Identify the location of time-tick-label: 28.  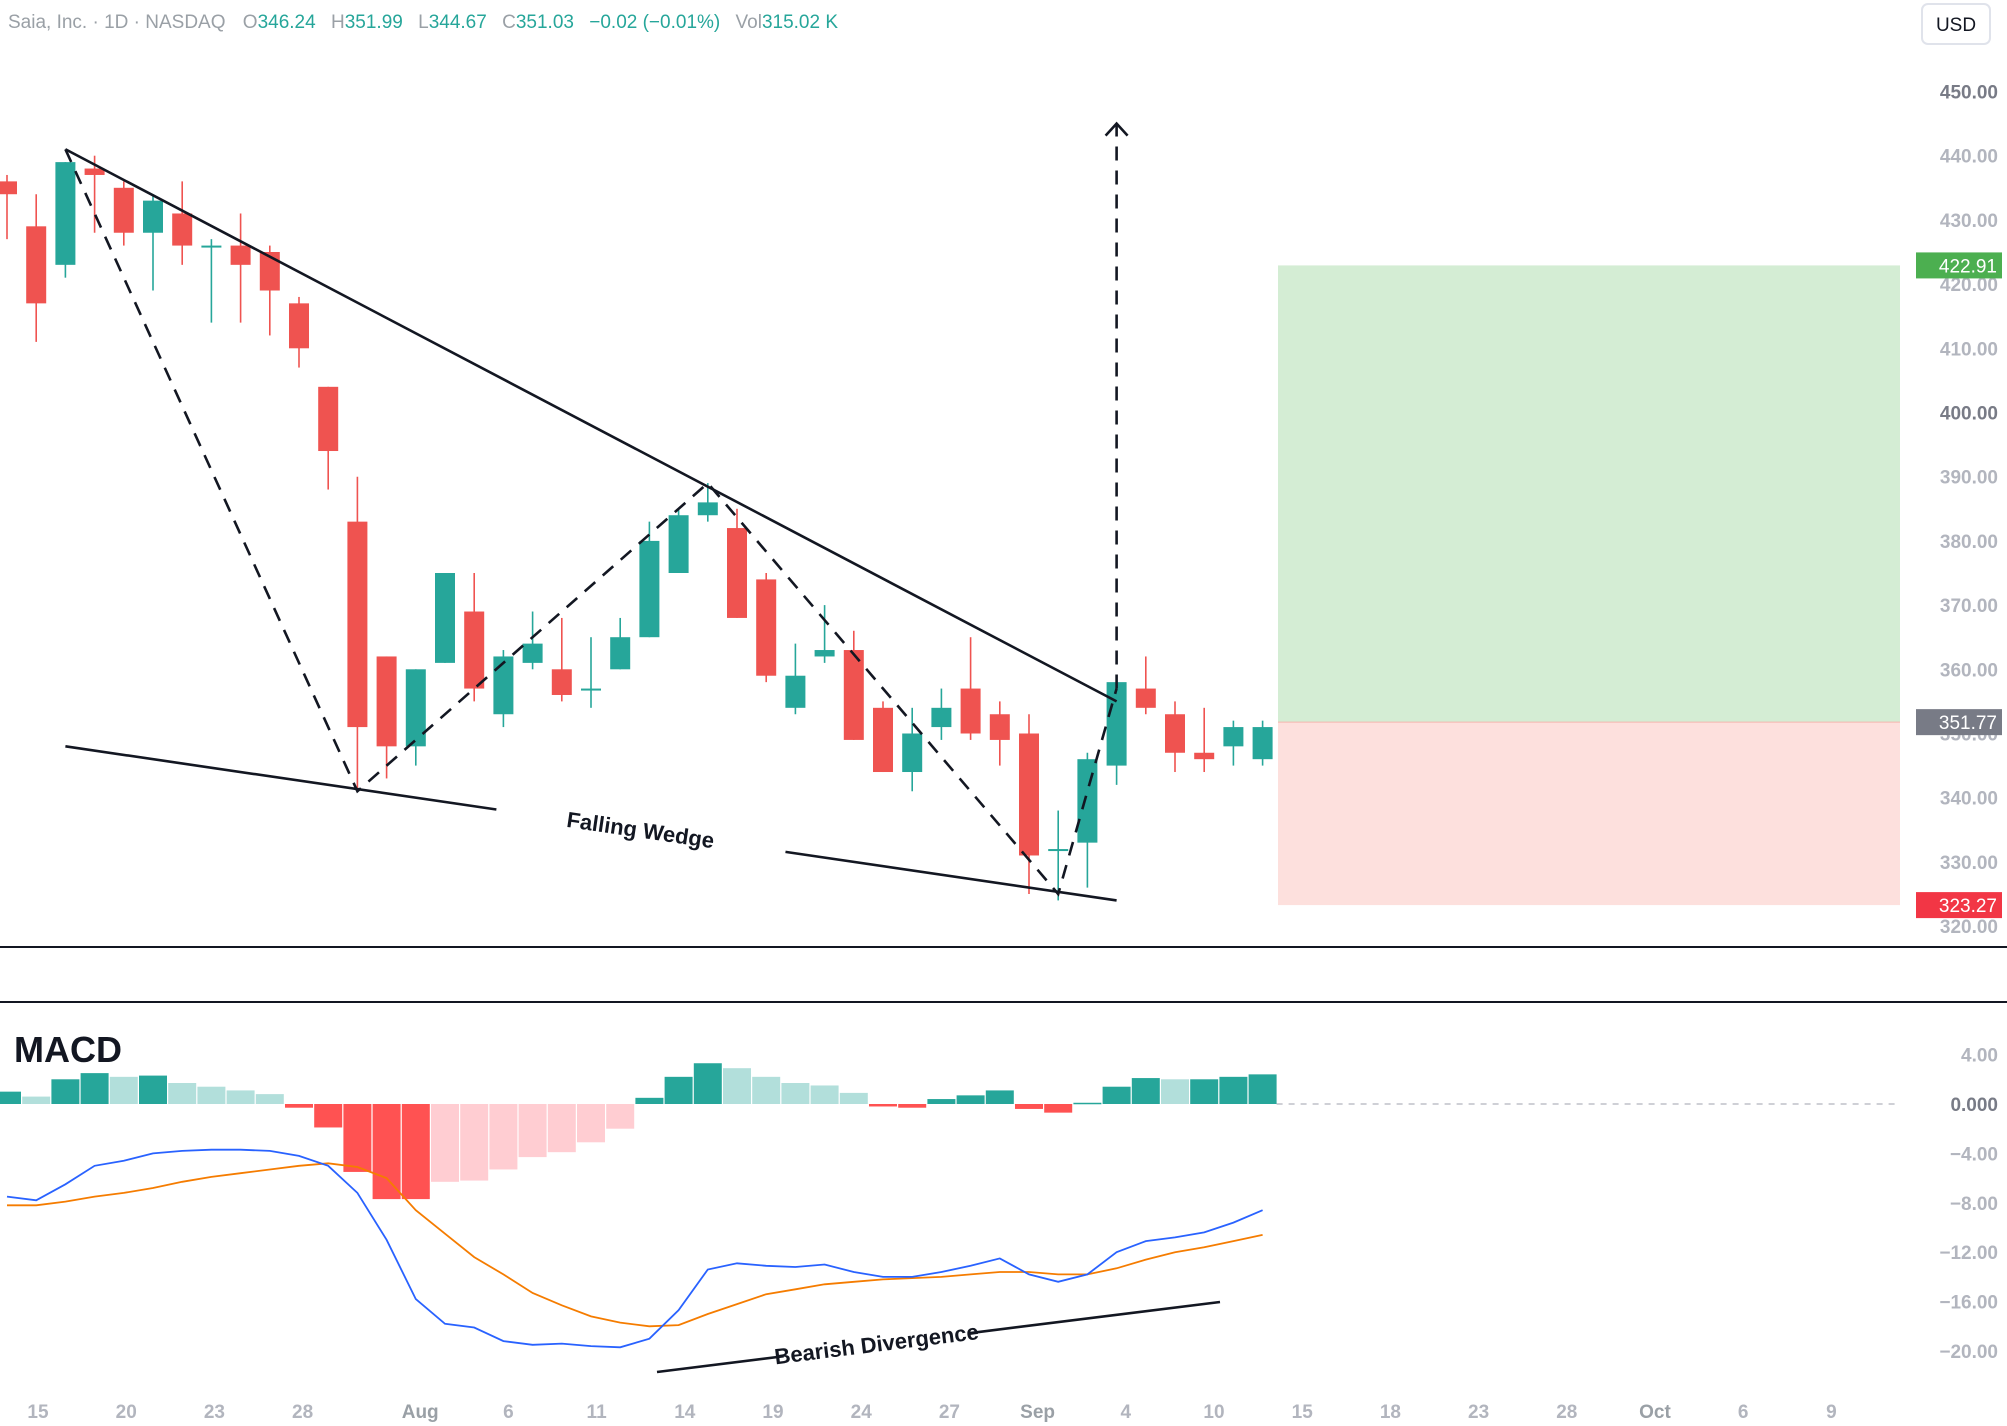
(1566, 1412).